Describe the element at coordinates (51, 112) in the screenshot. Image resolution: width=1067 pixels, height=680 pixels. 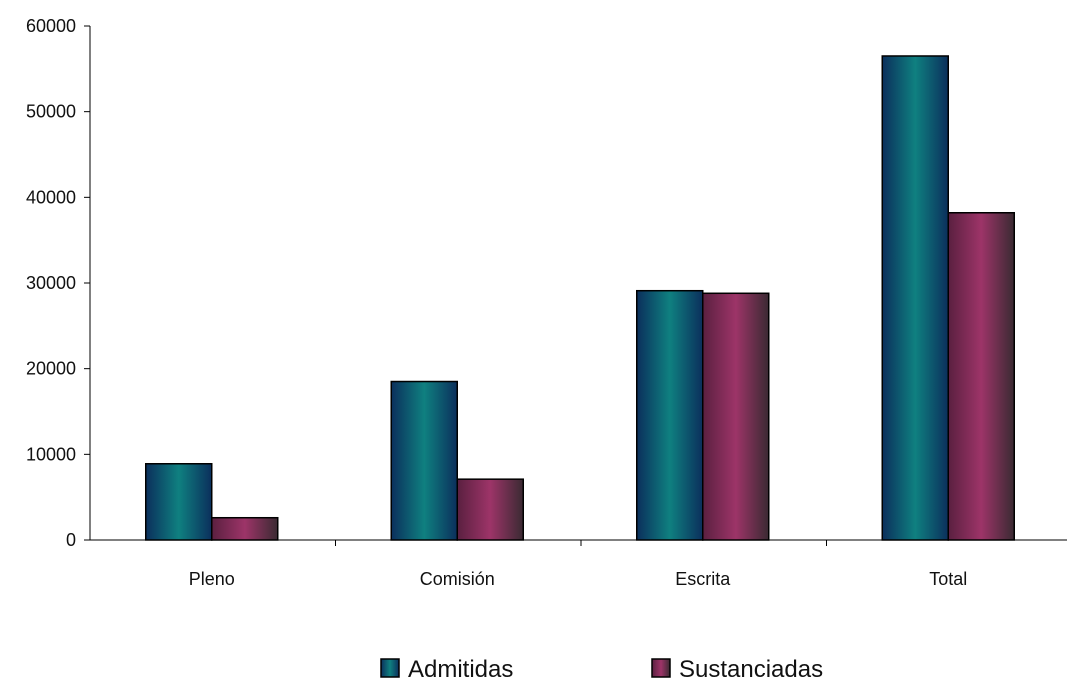
I see `y-tick-label: 50000` at that location.